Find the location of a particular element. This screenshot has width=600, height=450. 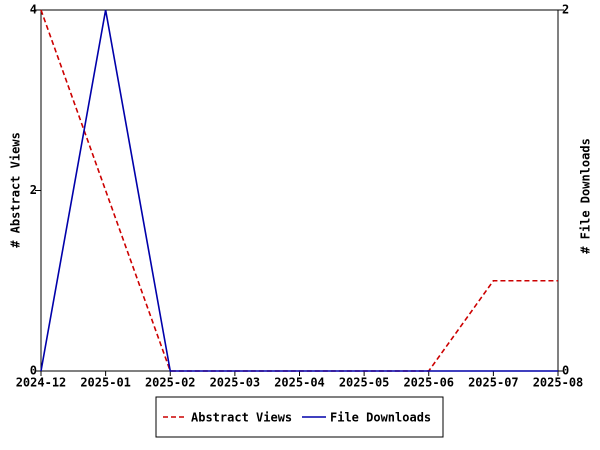

y-tick-label: 4 is located at coordinates (33, 10).